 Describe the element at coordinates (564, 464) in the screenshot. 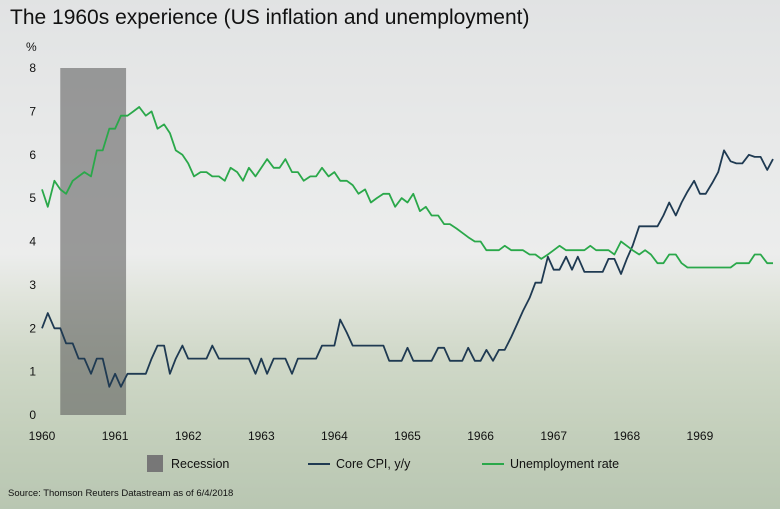

I see `legend-label-unemployment: Unemployment rate` at that location.